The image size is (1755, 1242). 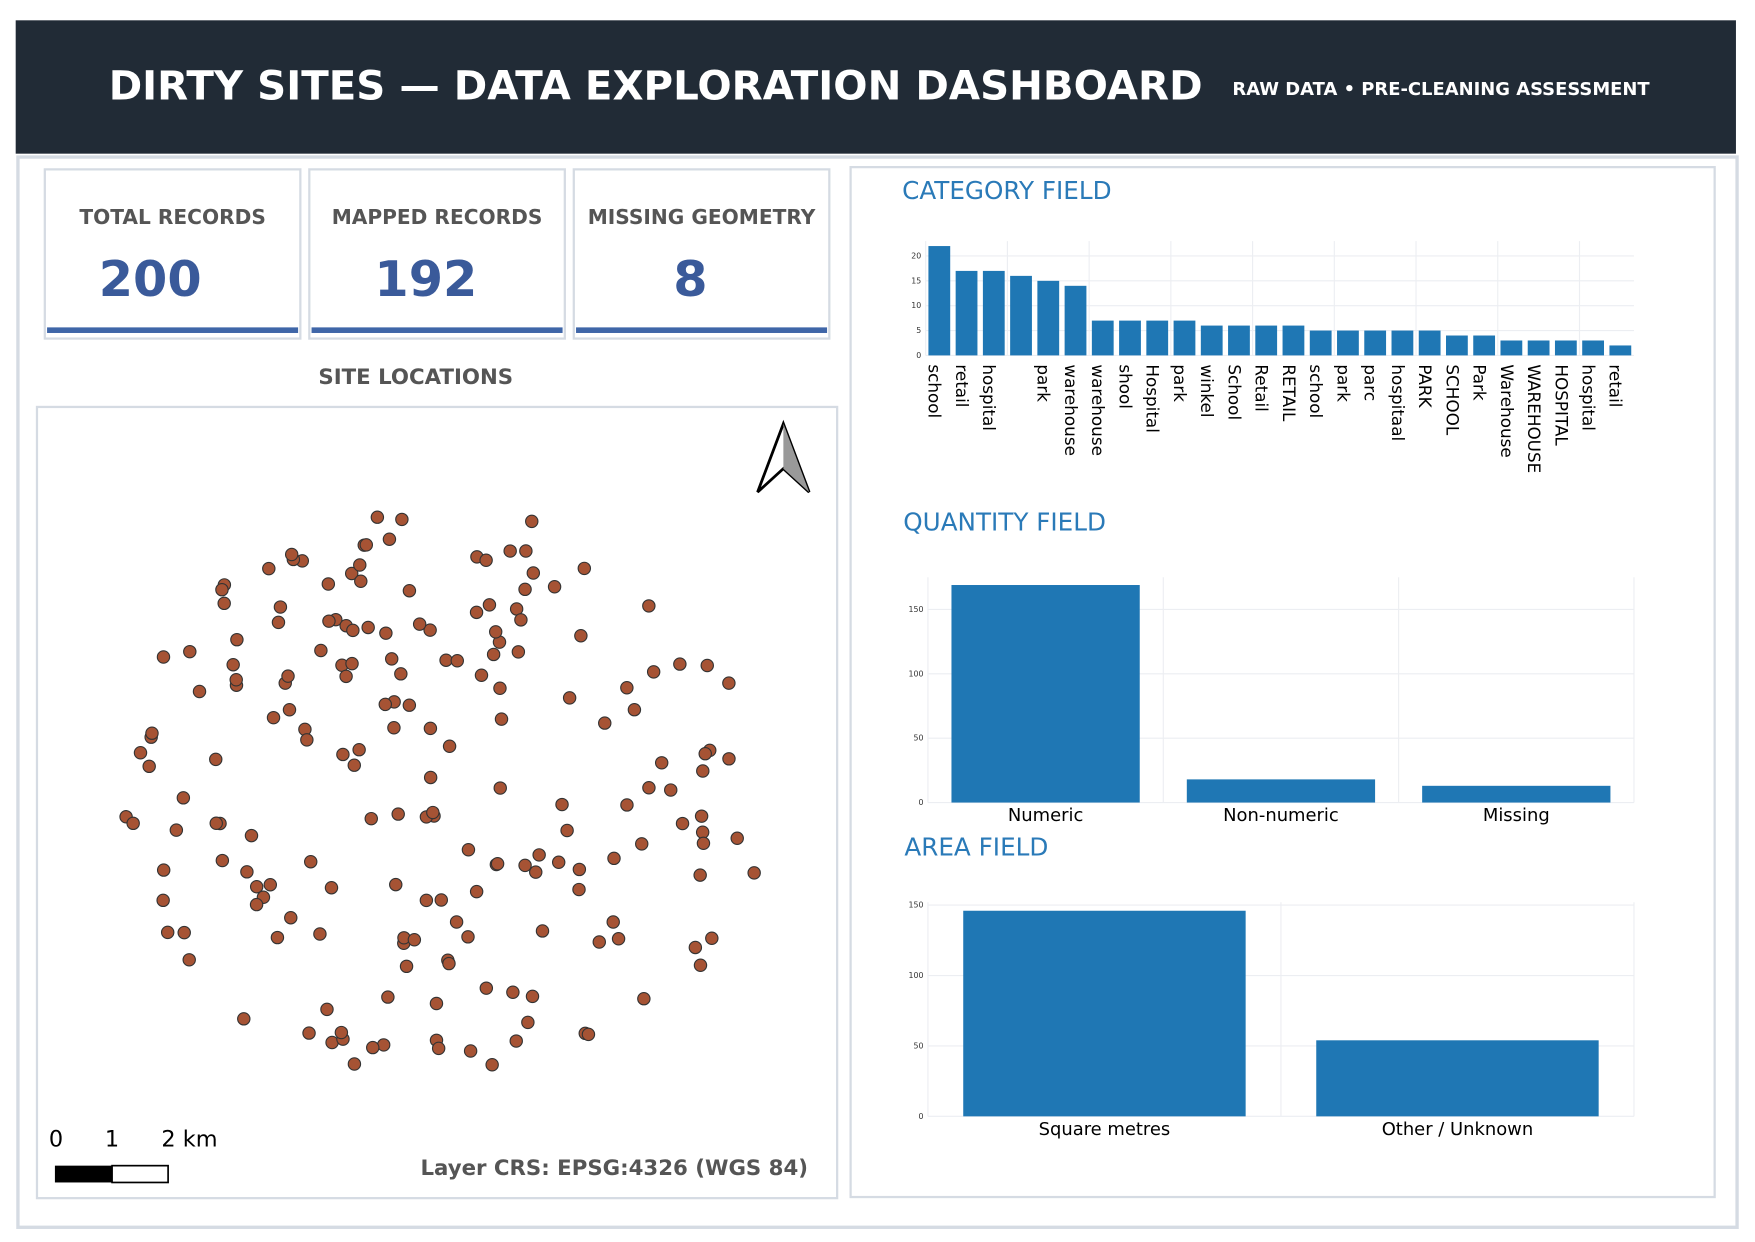 I want to click on y-tick-label: 100, so click(x=915, y=673).